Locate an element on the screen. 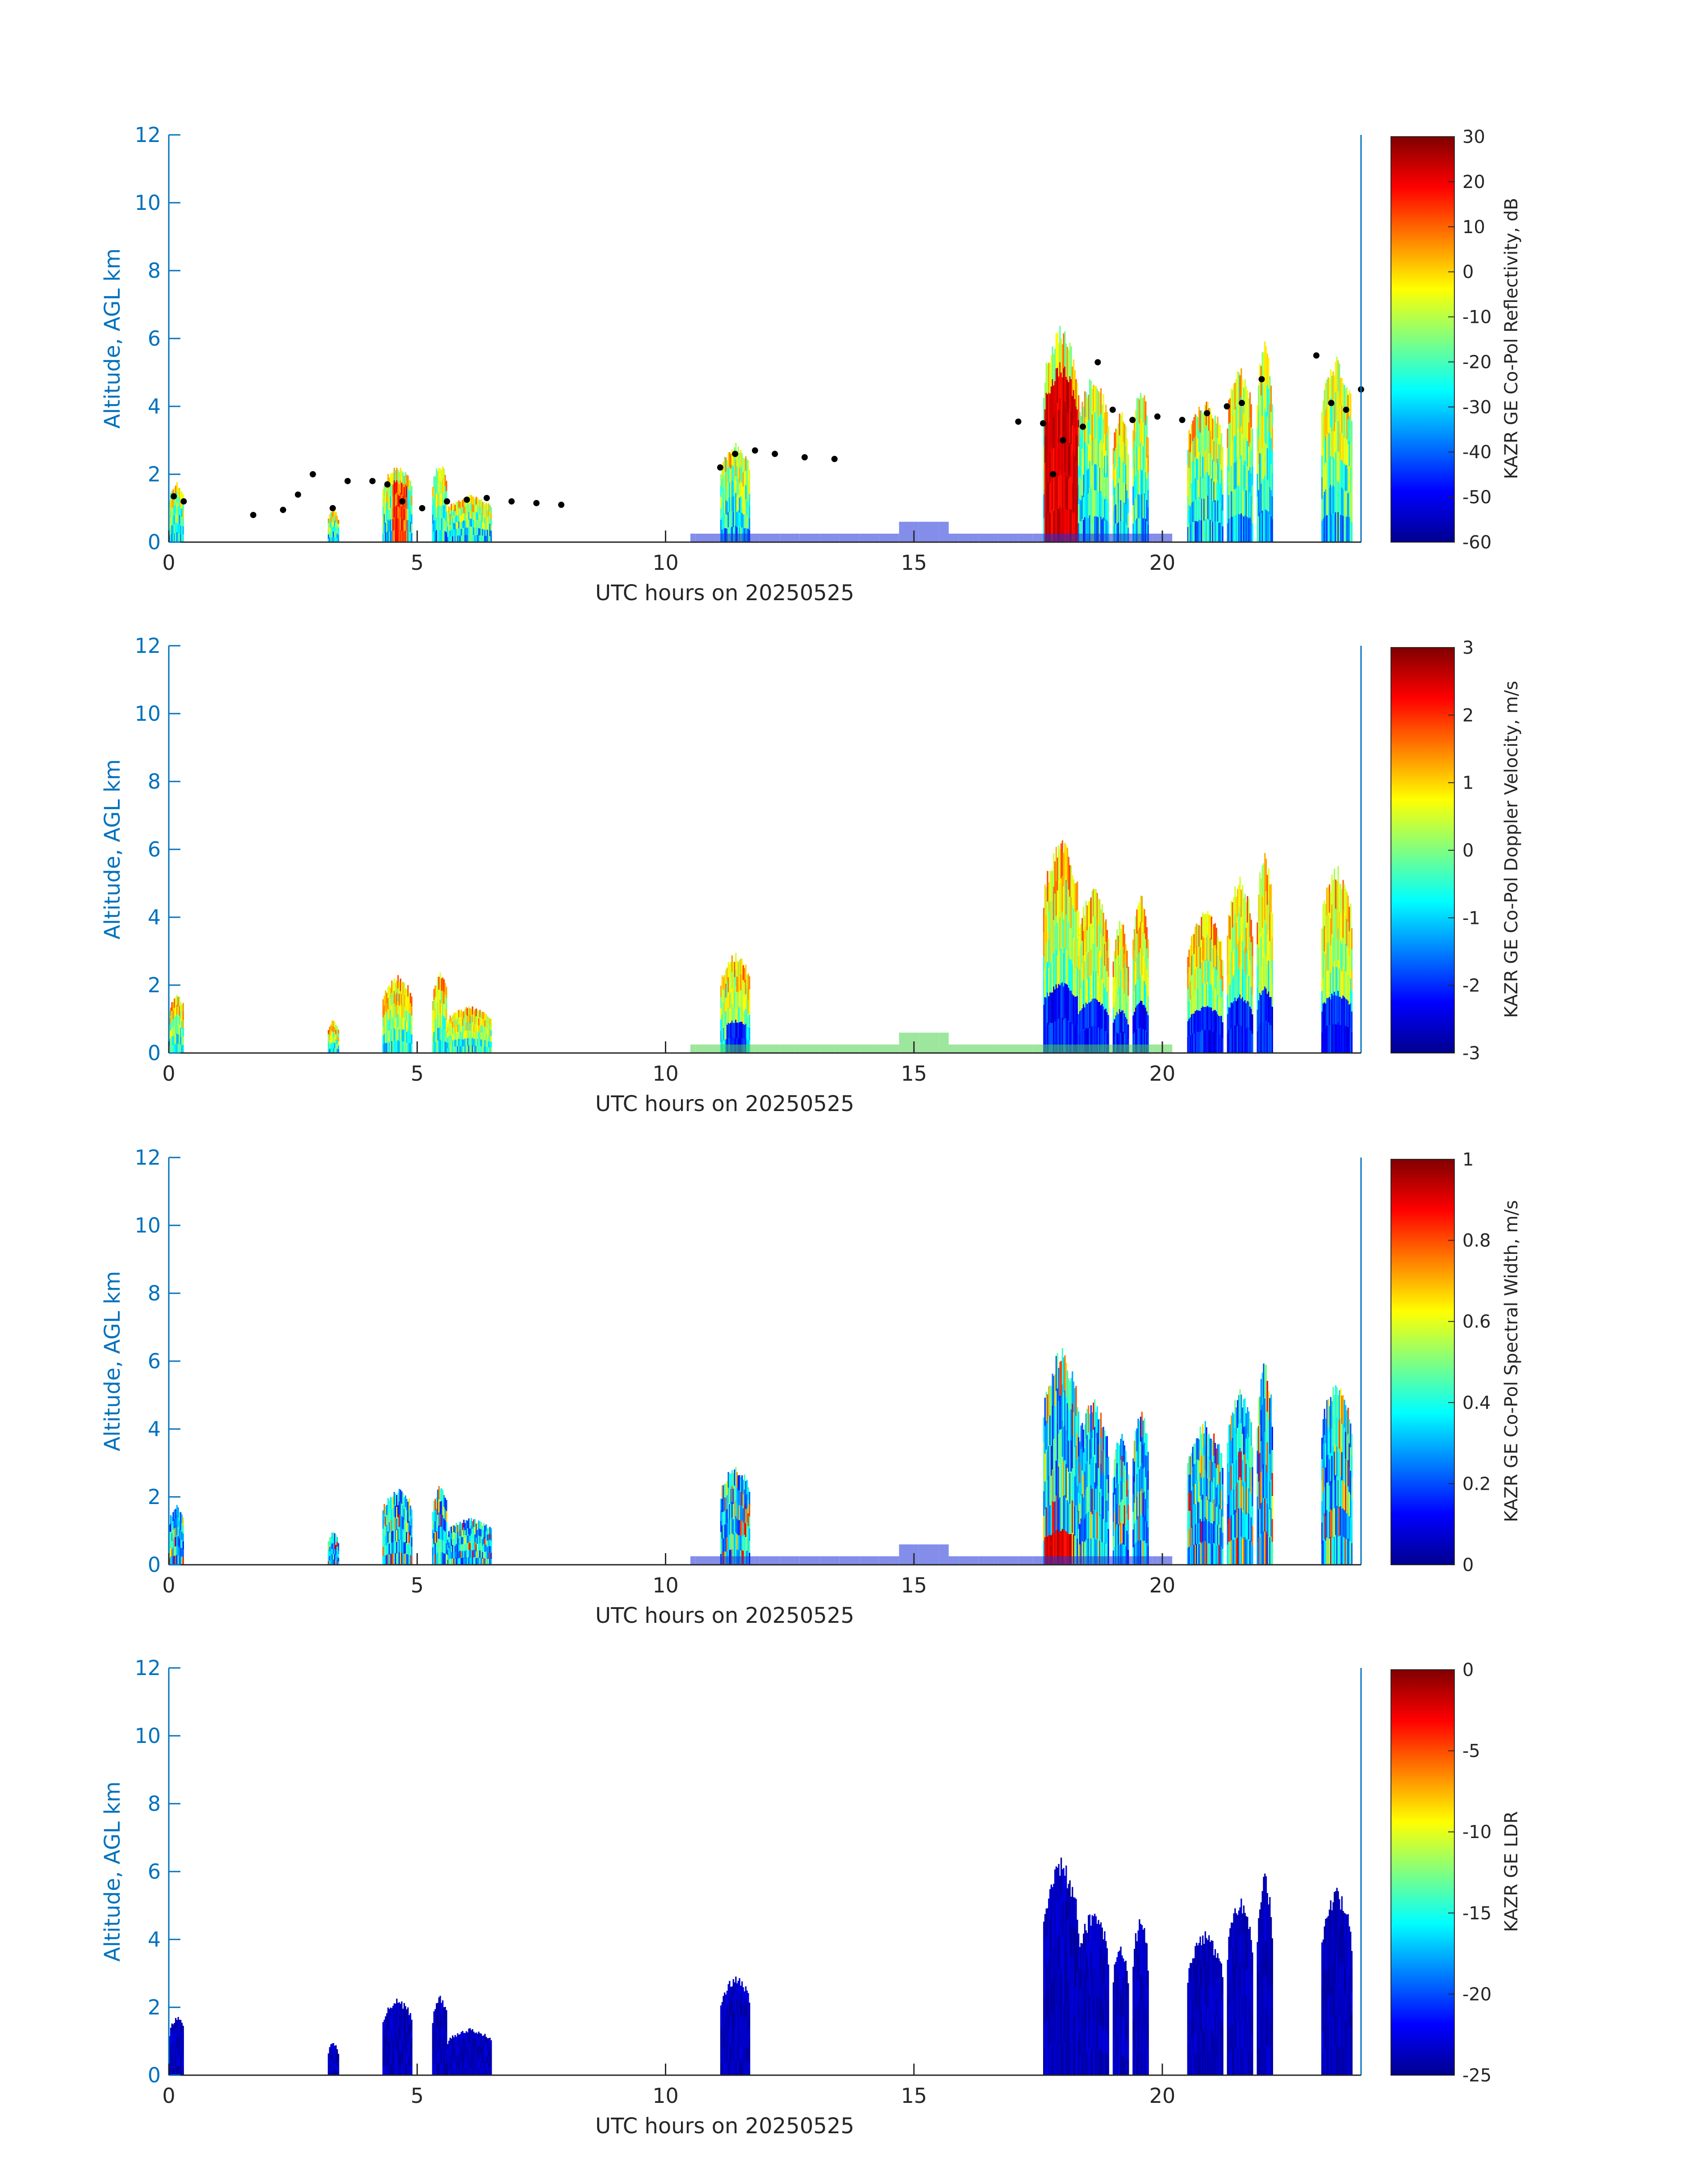  y-tick-label: 8 is located at coordinates (154, 781).